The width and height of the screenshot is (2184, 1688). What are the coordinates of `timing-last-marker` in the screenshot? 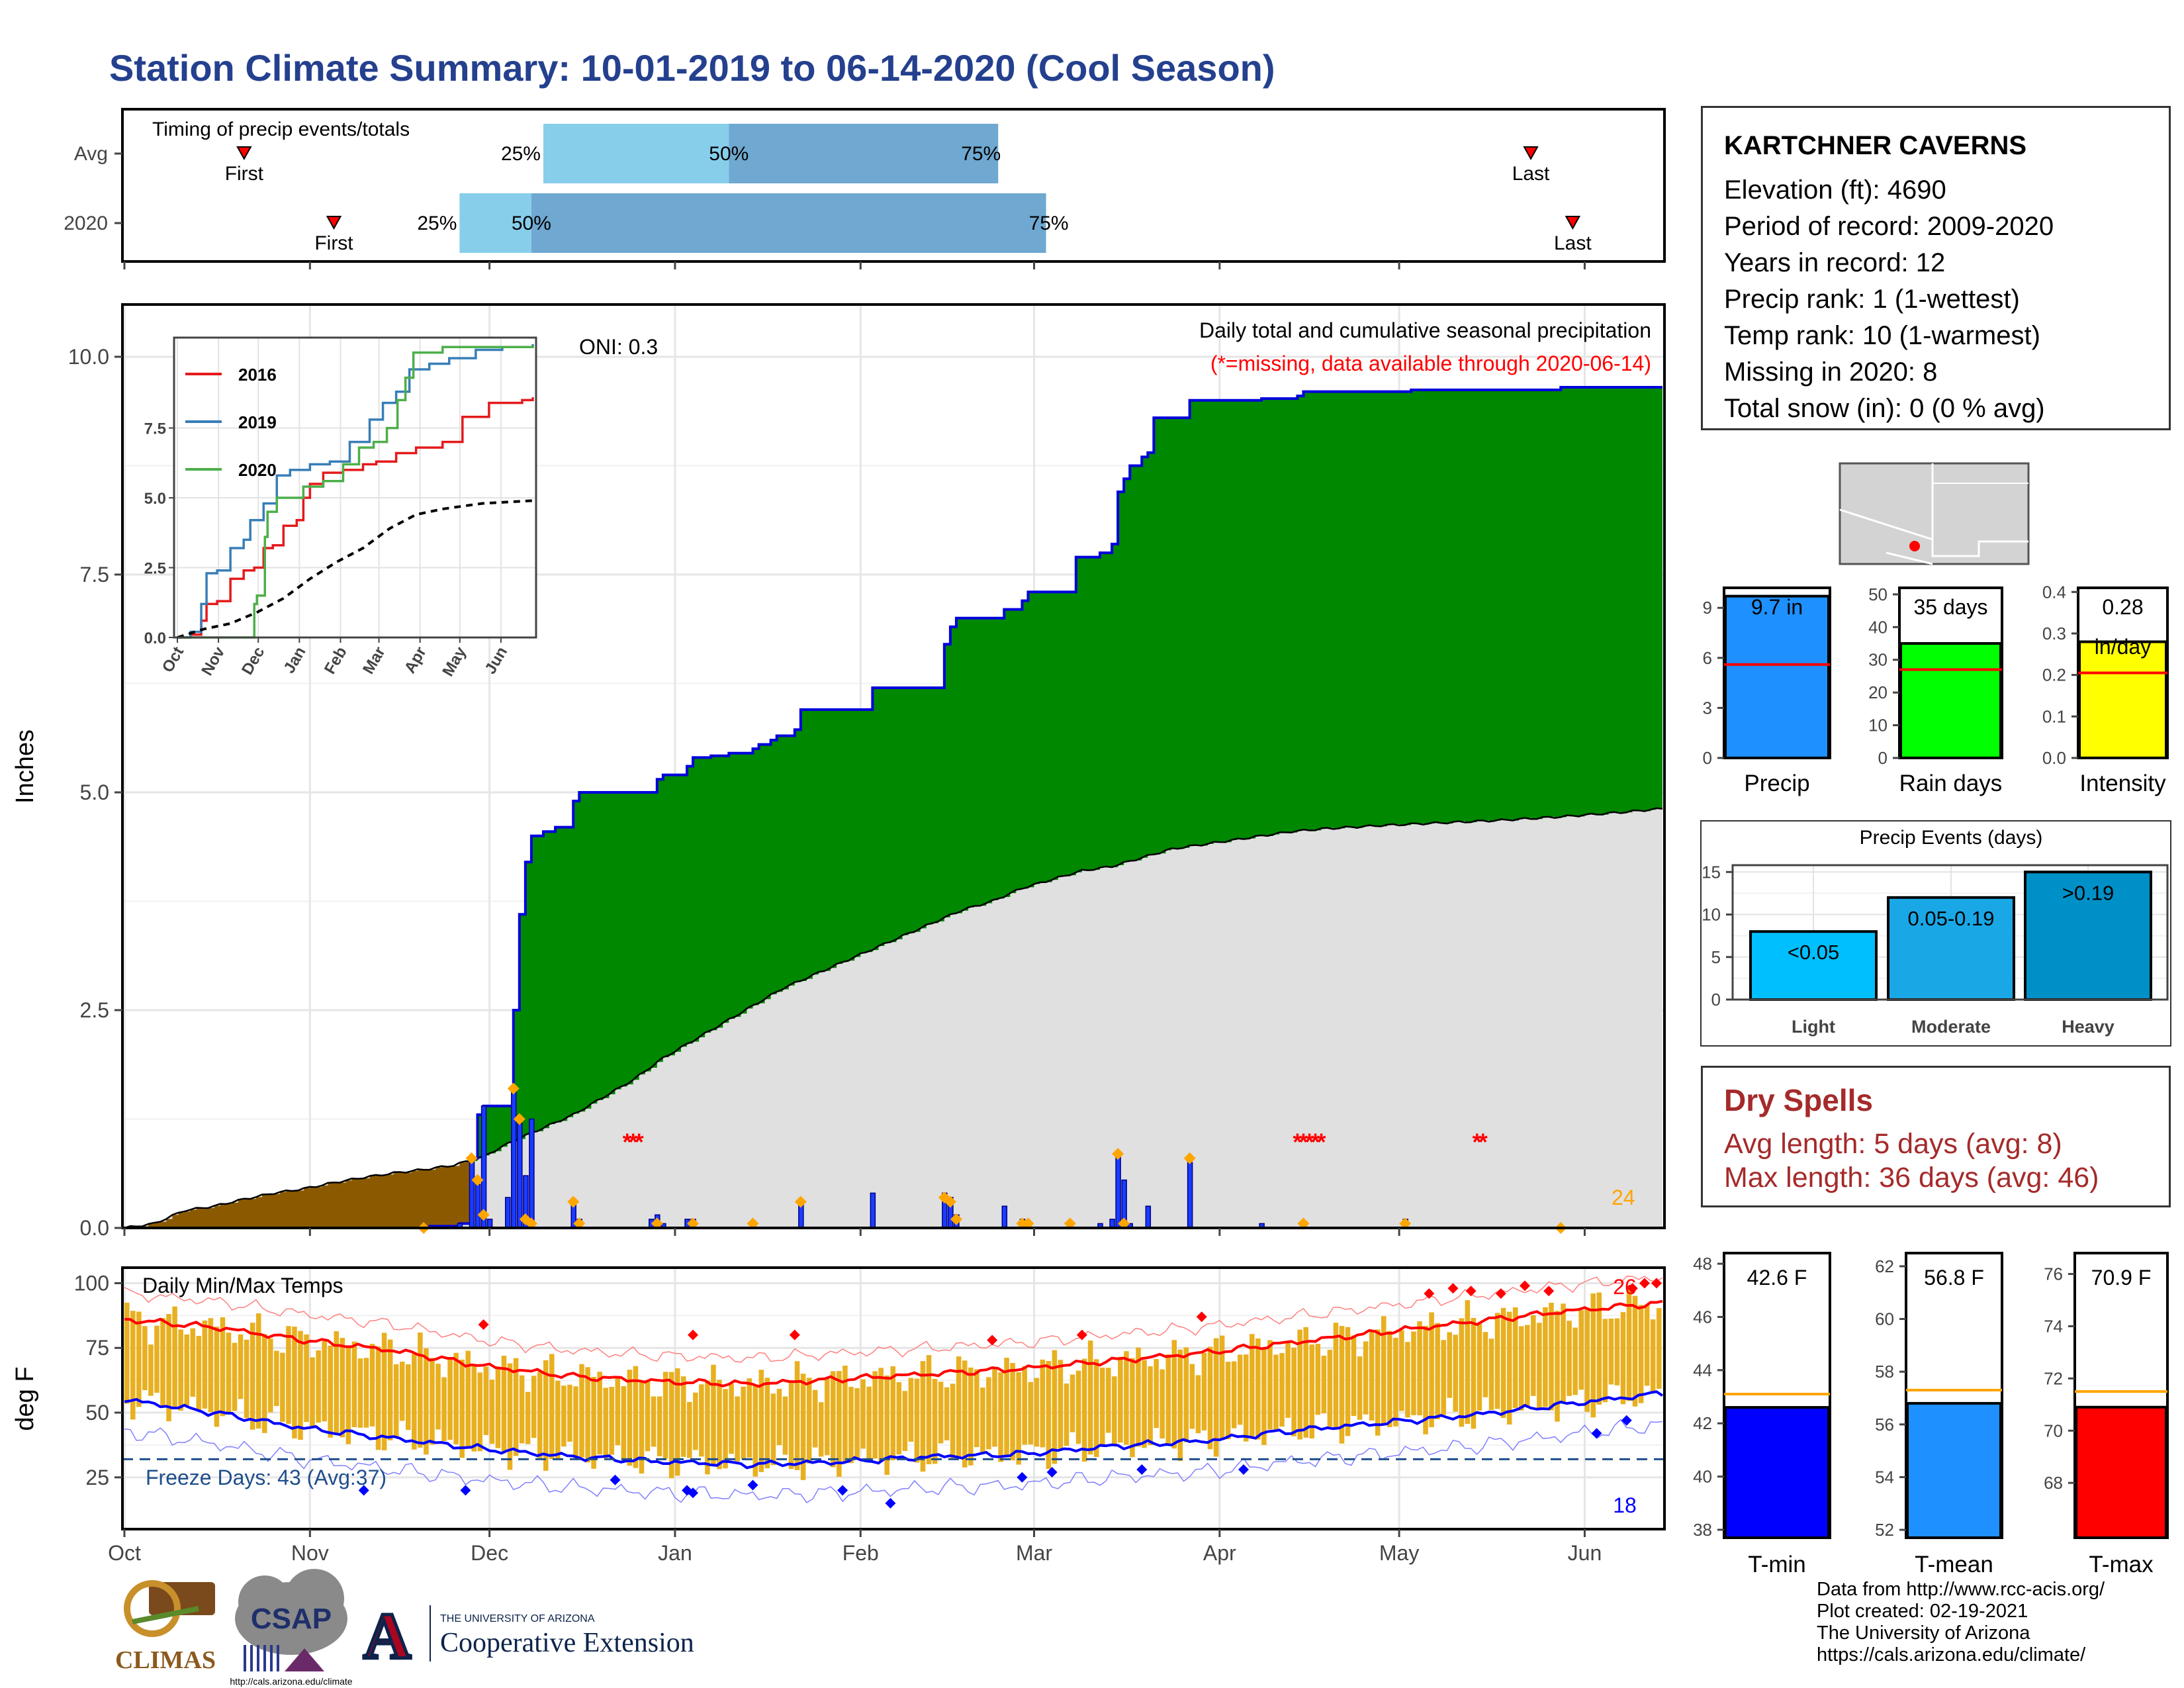 It's located at (1573, 223).